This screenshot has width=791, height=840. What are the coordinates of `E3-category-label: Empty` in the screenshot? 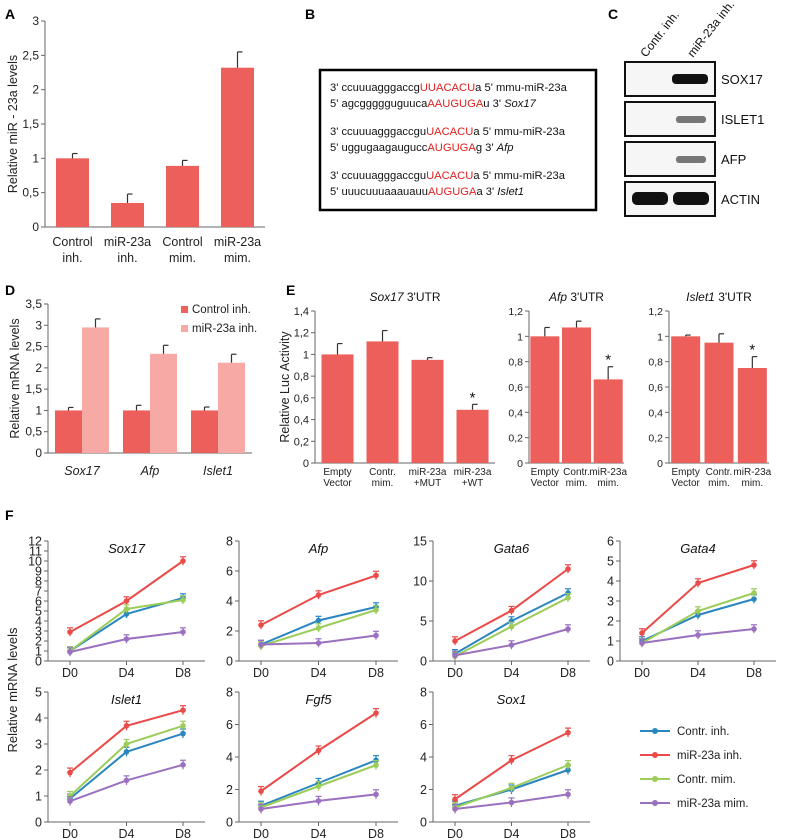 It's located at (685, 472).